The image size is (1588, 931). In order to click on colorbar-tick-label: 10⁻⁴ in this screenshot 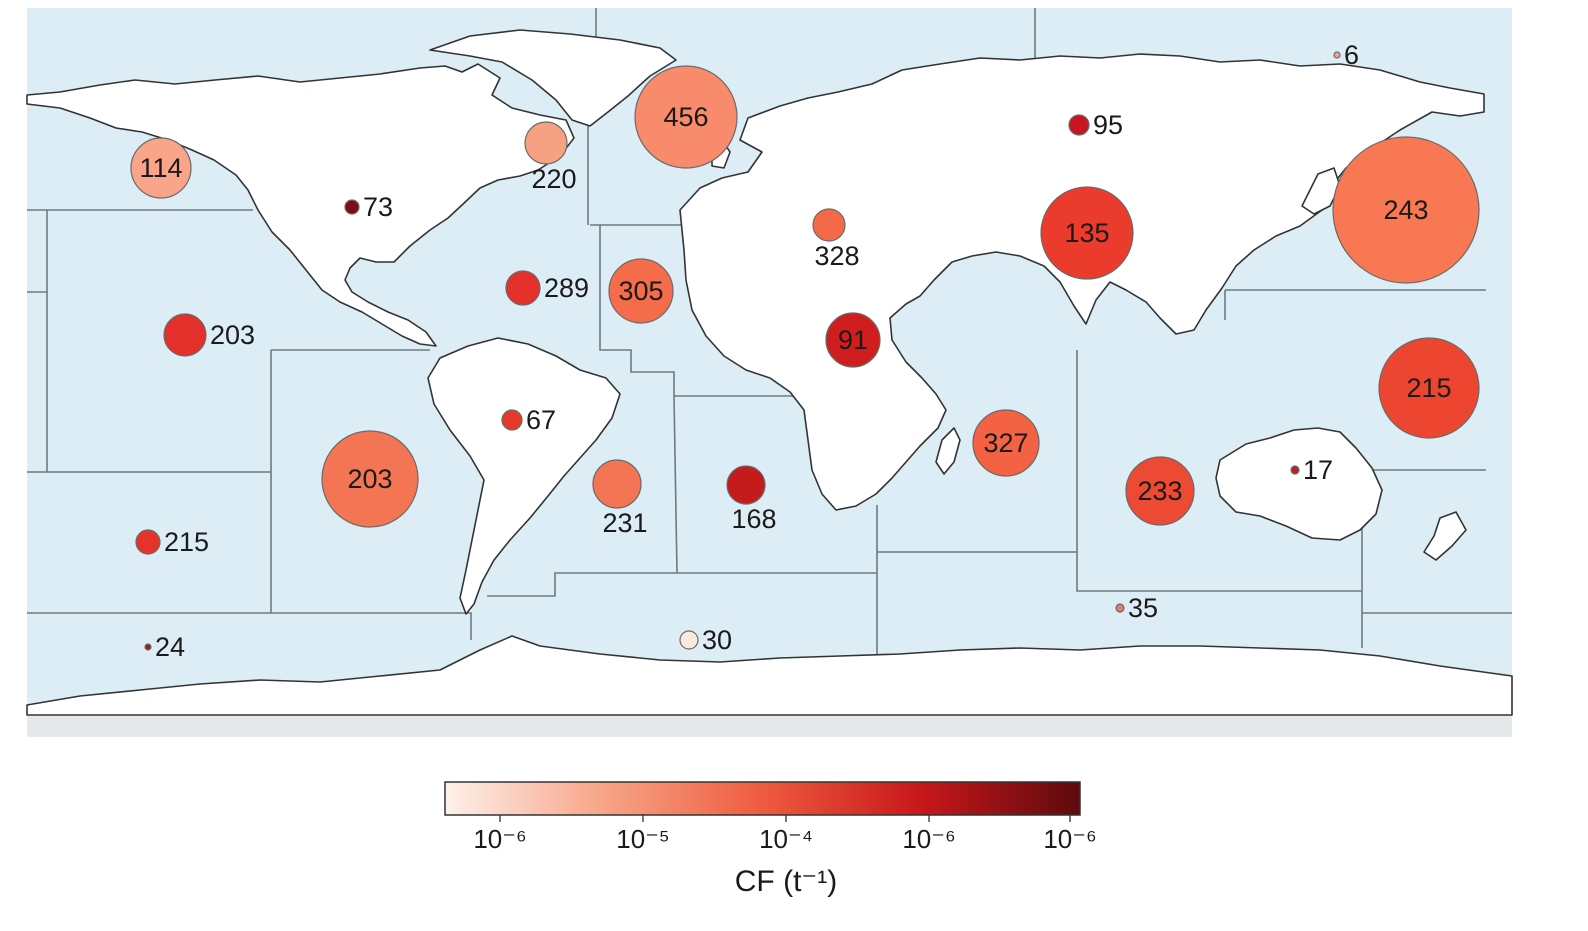, I will do `click(786, 839)`.